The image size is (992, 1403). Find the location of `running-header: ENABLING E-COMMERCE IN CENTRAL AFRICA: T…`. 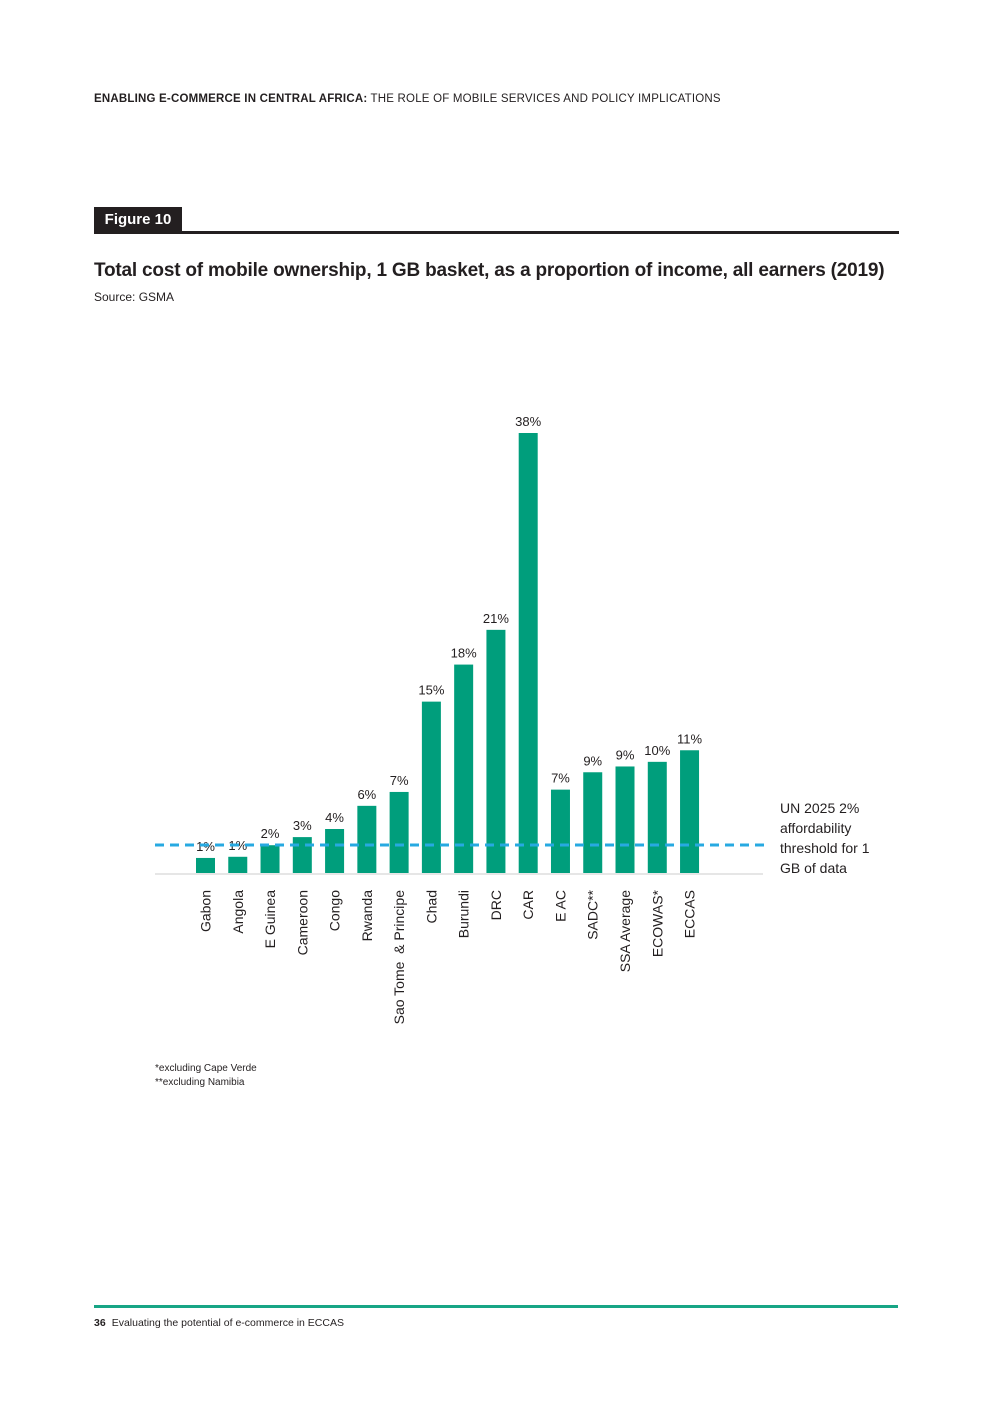

running-header: ENABLING E-COMMERCE IN CENTRAL AFRICA: T… is located at coordinates (407, 99).